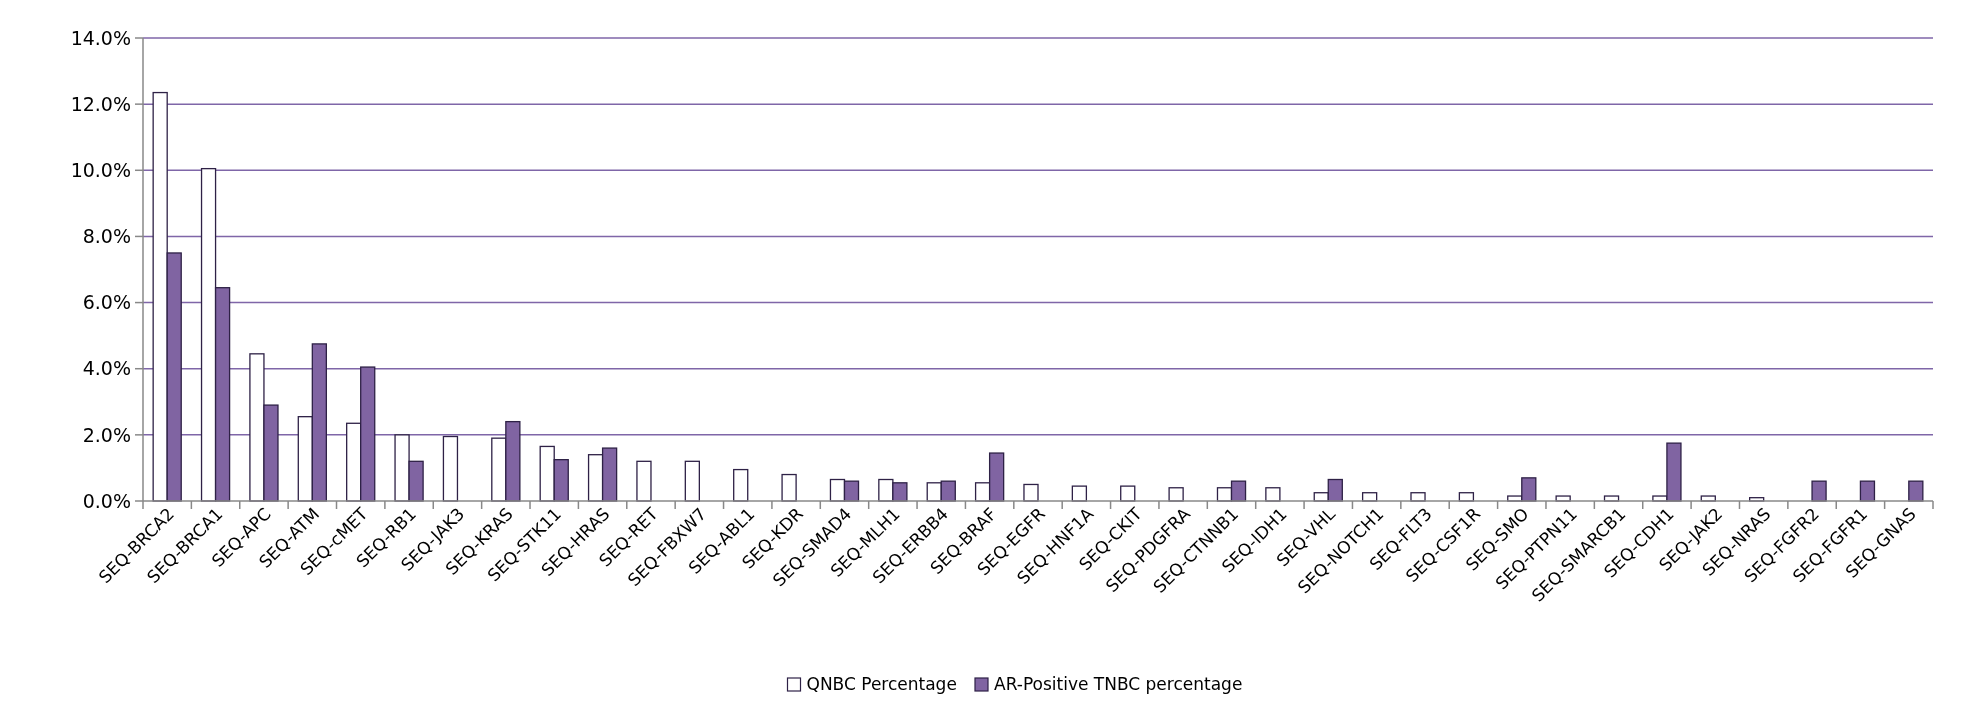 Image resolution: width=1961 pixels, height=715 pixels. Describe the element at coordinates (100, 169) in the screenshot. I see `y-tick-label: 10.0%` at that location.